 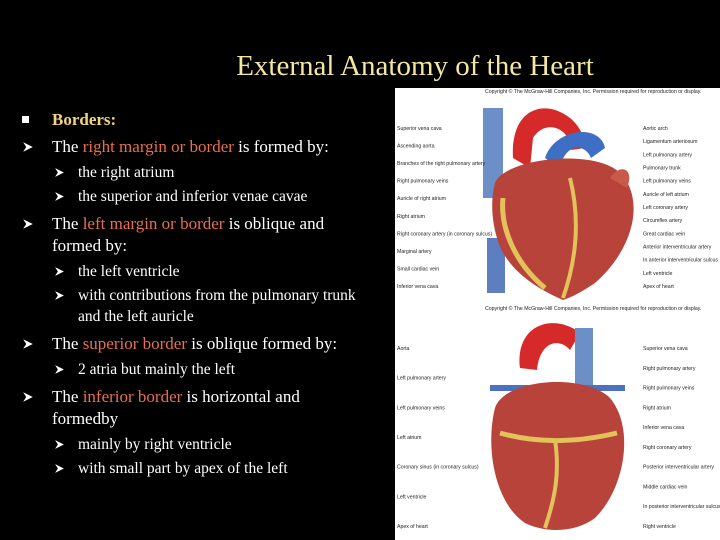 I want to click on sub-text: the right atrium, so click(x=126, y=172).